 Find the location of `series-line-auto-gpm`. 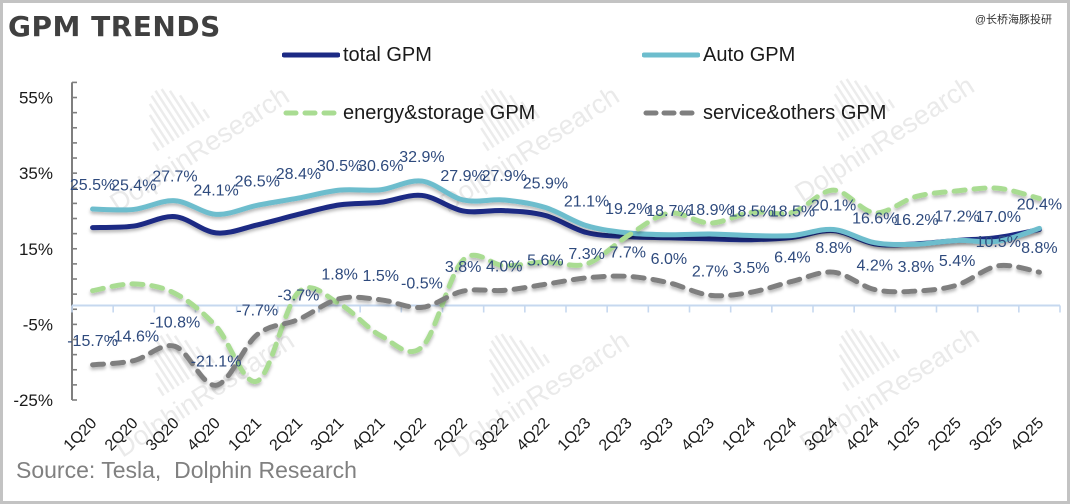

series-line-auto-gpm is located at coordinates (566, 213).